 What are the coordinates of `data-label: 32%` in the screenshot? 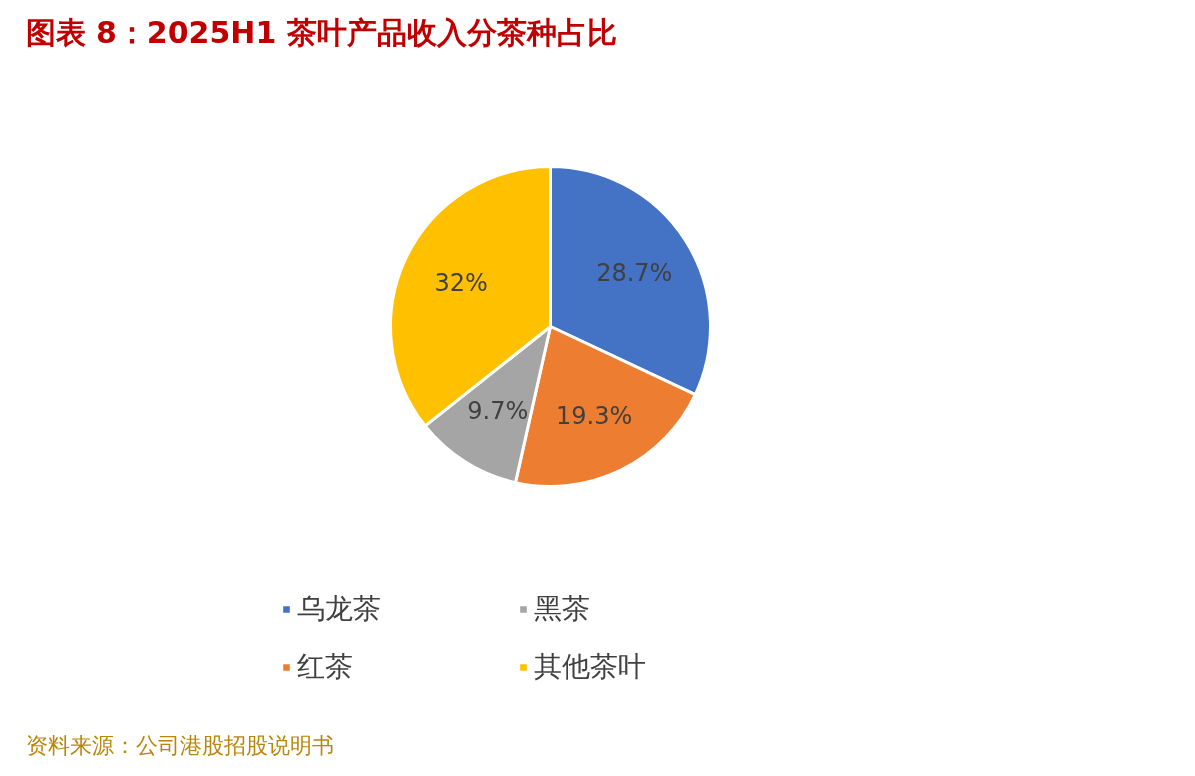 It's located at (461, 283).